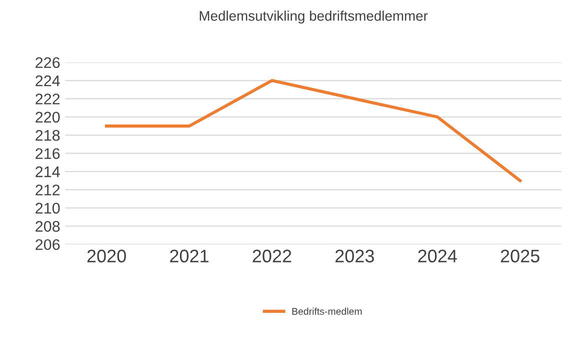  Describe the element at coordinates (48, 135) in the screenshot. I see `y-tick-label: 218` at that location.